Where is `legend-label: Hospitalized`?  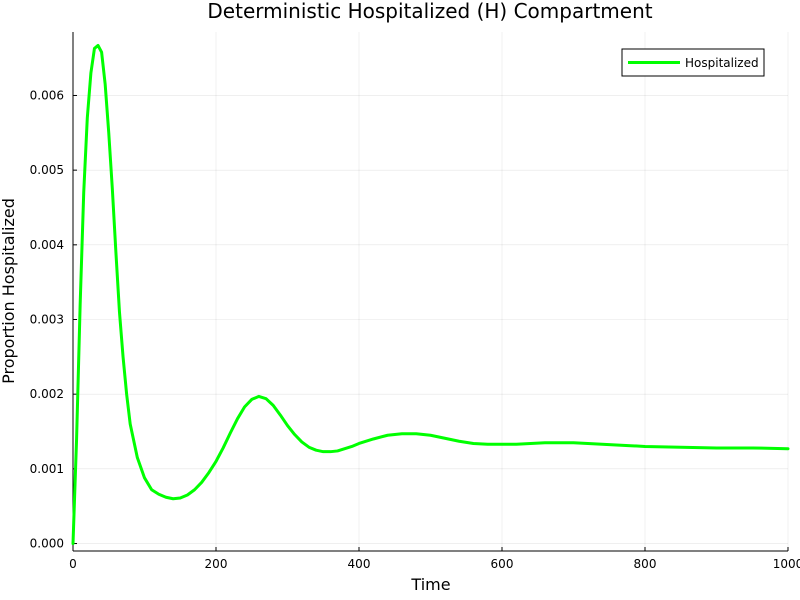
legend-label: Hospitalized is located at coordinates (722, 63).